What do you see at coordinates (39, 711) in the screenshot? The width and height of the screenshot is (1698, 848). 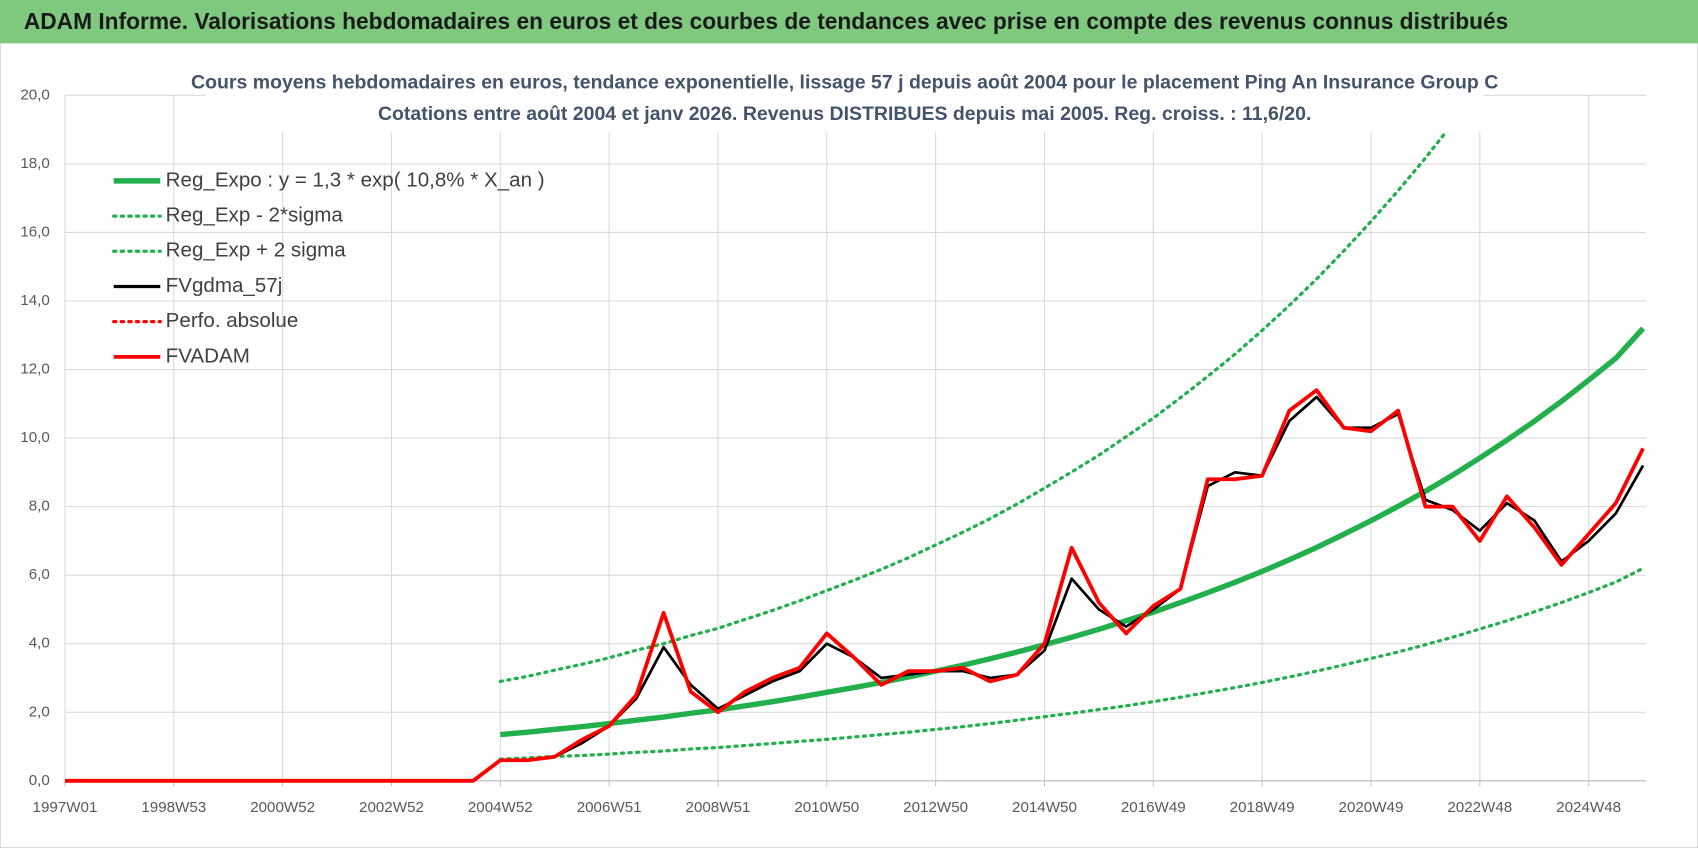 I see `y-tick-label: 2,0` at bounding box center [39, 711].